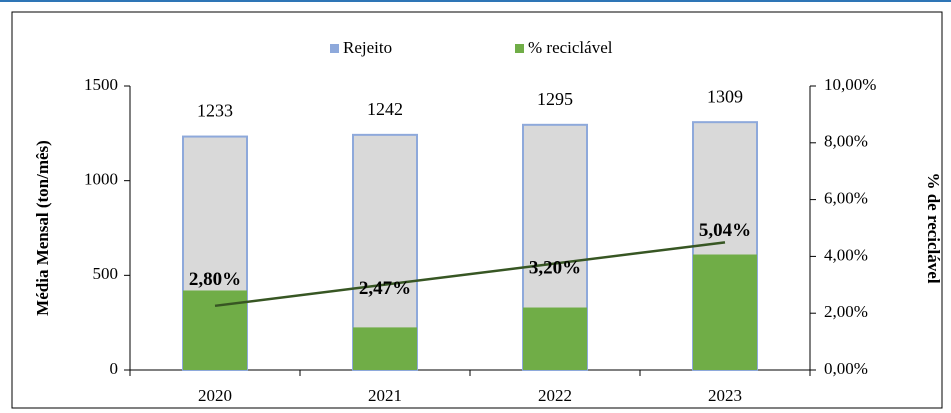 The image size is (951, 413). Describe the element at coordinates (385, 395) in the screenshot. I see `x-tick-label: 2021` at that location.